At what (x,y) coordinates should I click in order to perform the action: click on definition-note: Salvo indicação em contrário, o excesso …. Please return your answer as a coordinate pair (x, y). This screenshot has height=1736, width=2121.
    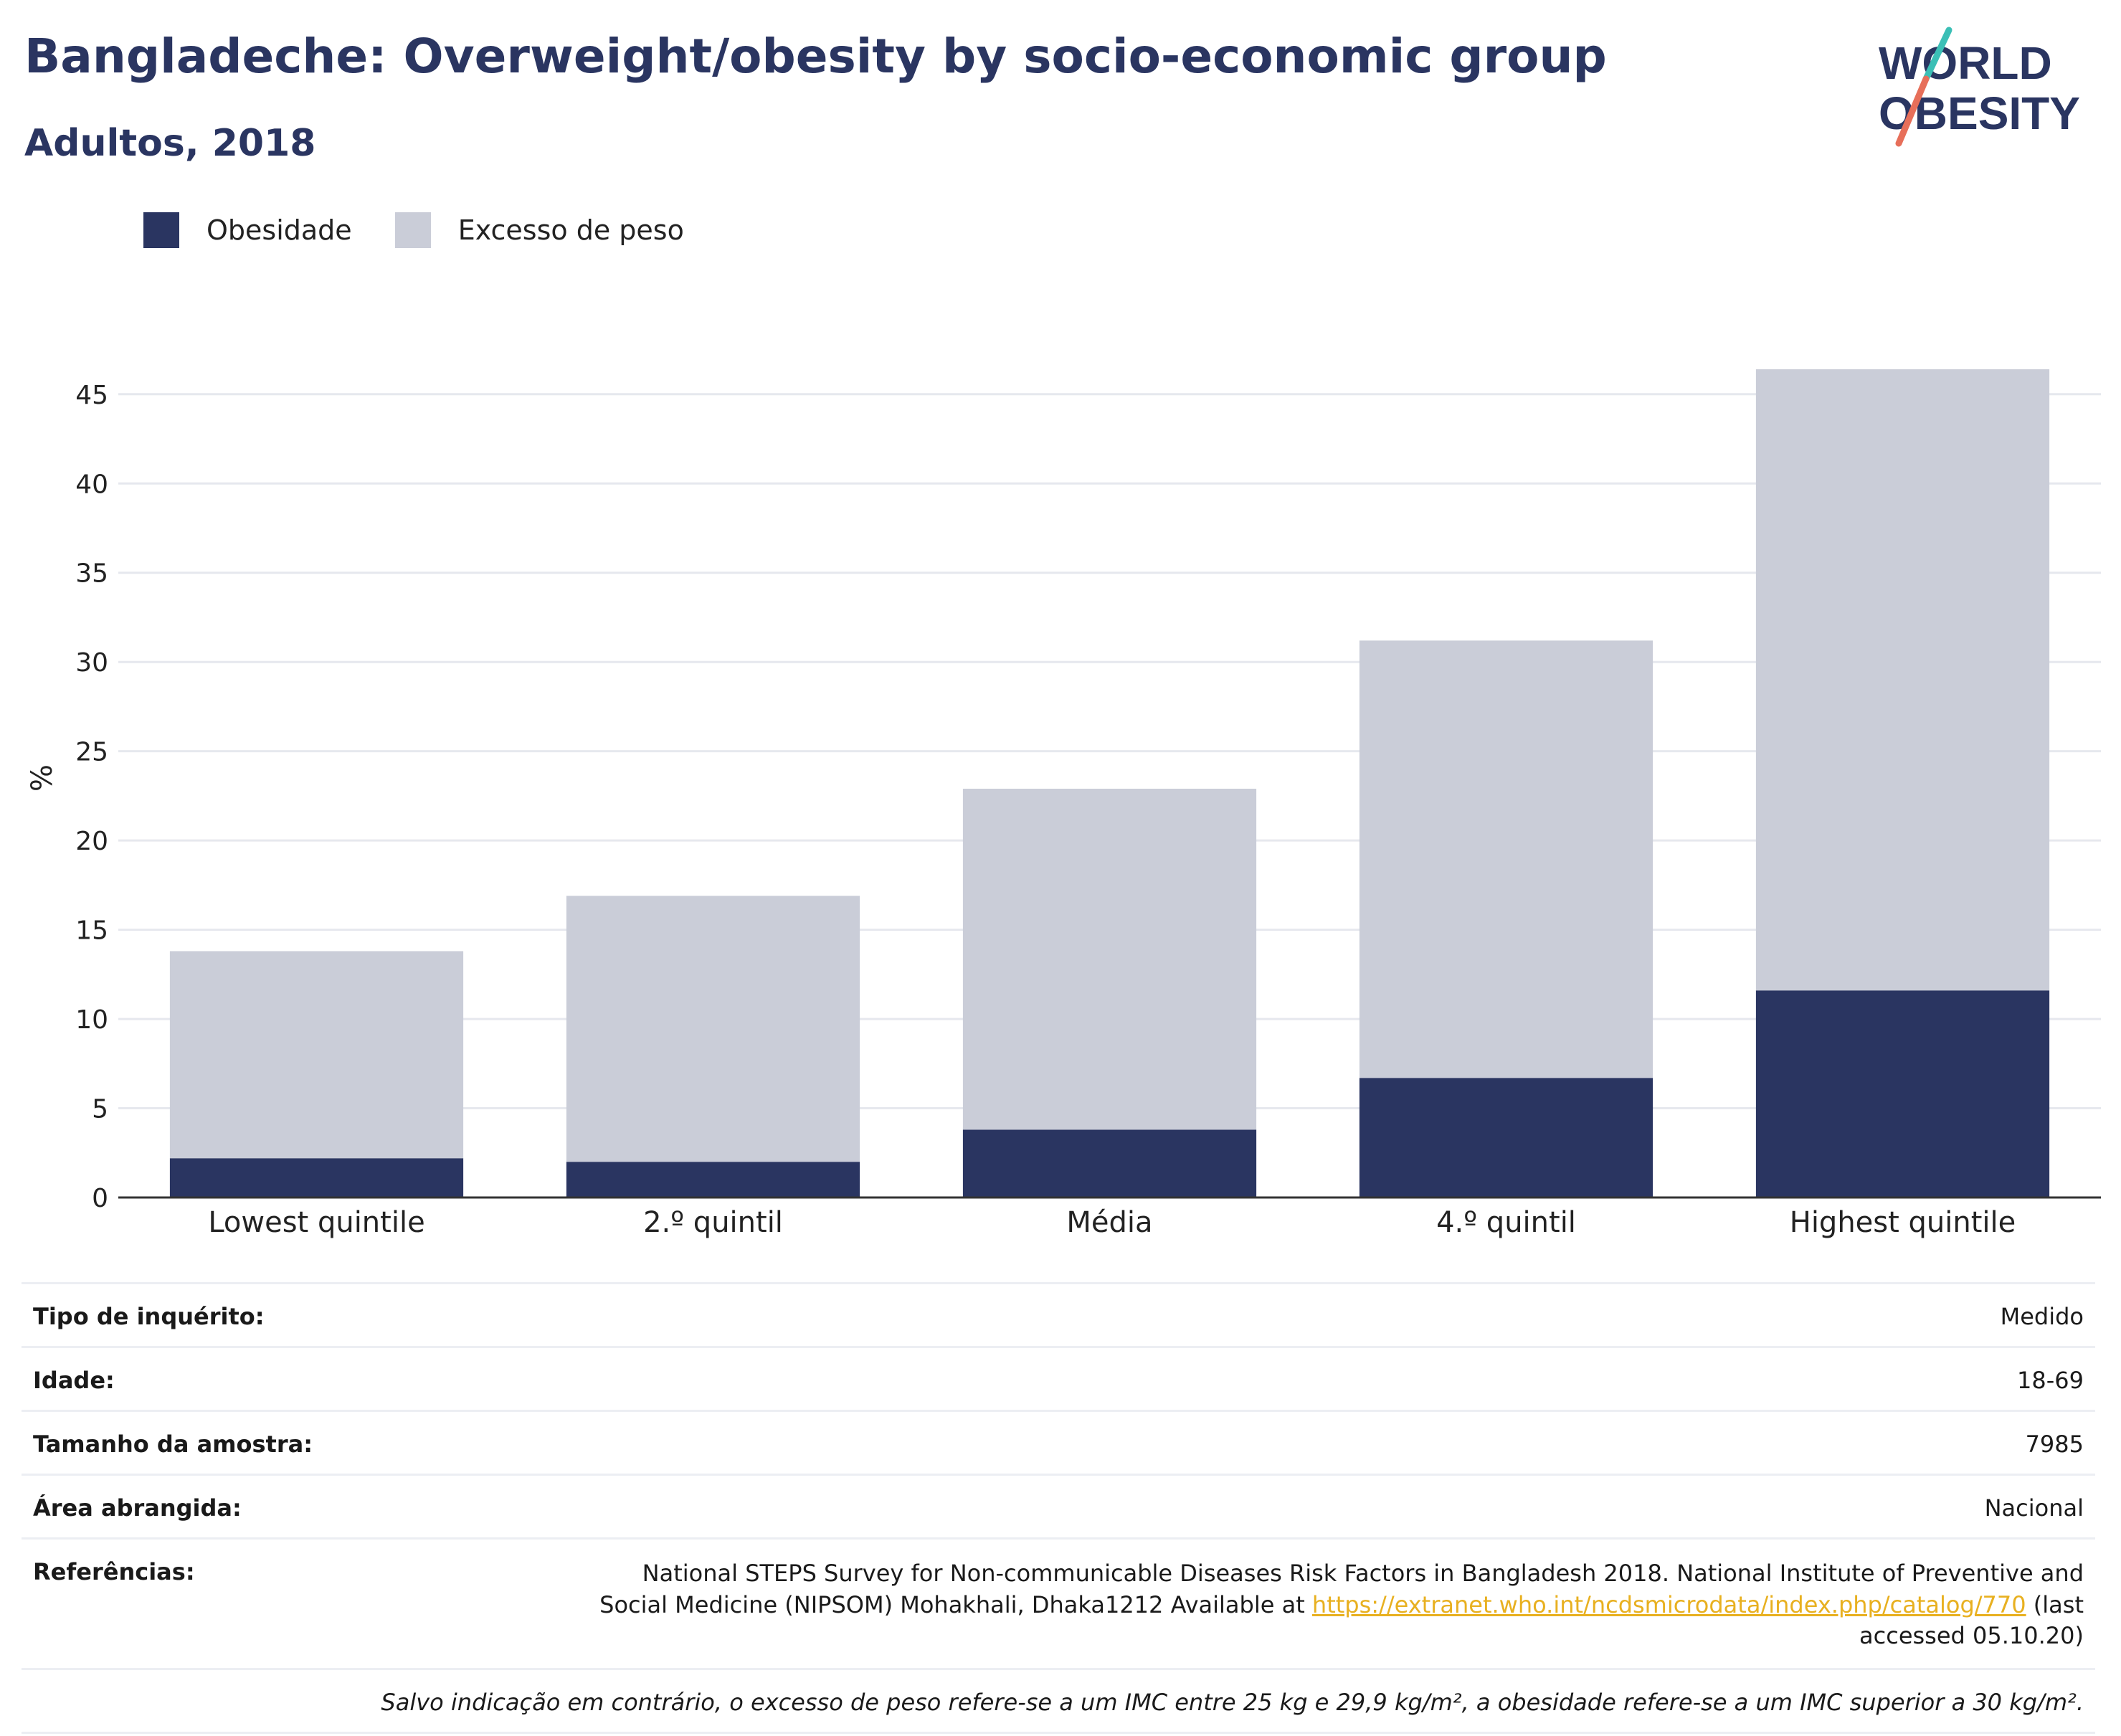
    Looking at the image, I should click on (1058, 1700).